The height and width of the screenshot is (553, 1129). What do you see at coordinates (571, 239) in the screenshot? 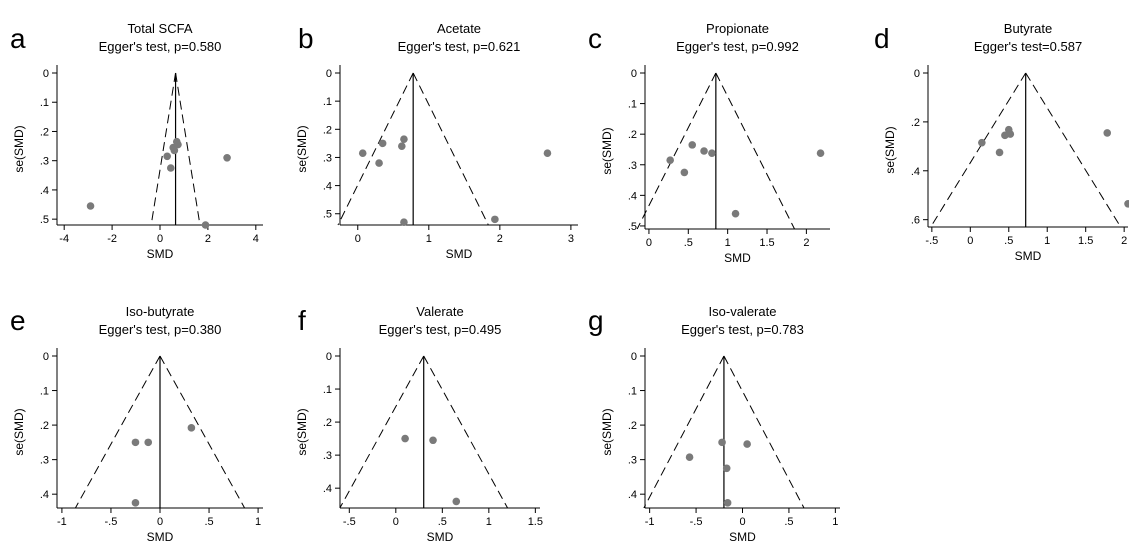
I see `x-tick-label: 3` at bounding box center [571, 239].